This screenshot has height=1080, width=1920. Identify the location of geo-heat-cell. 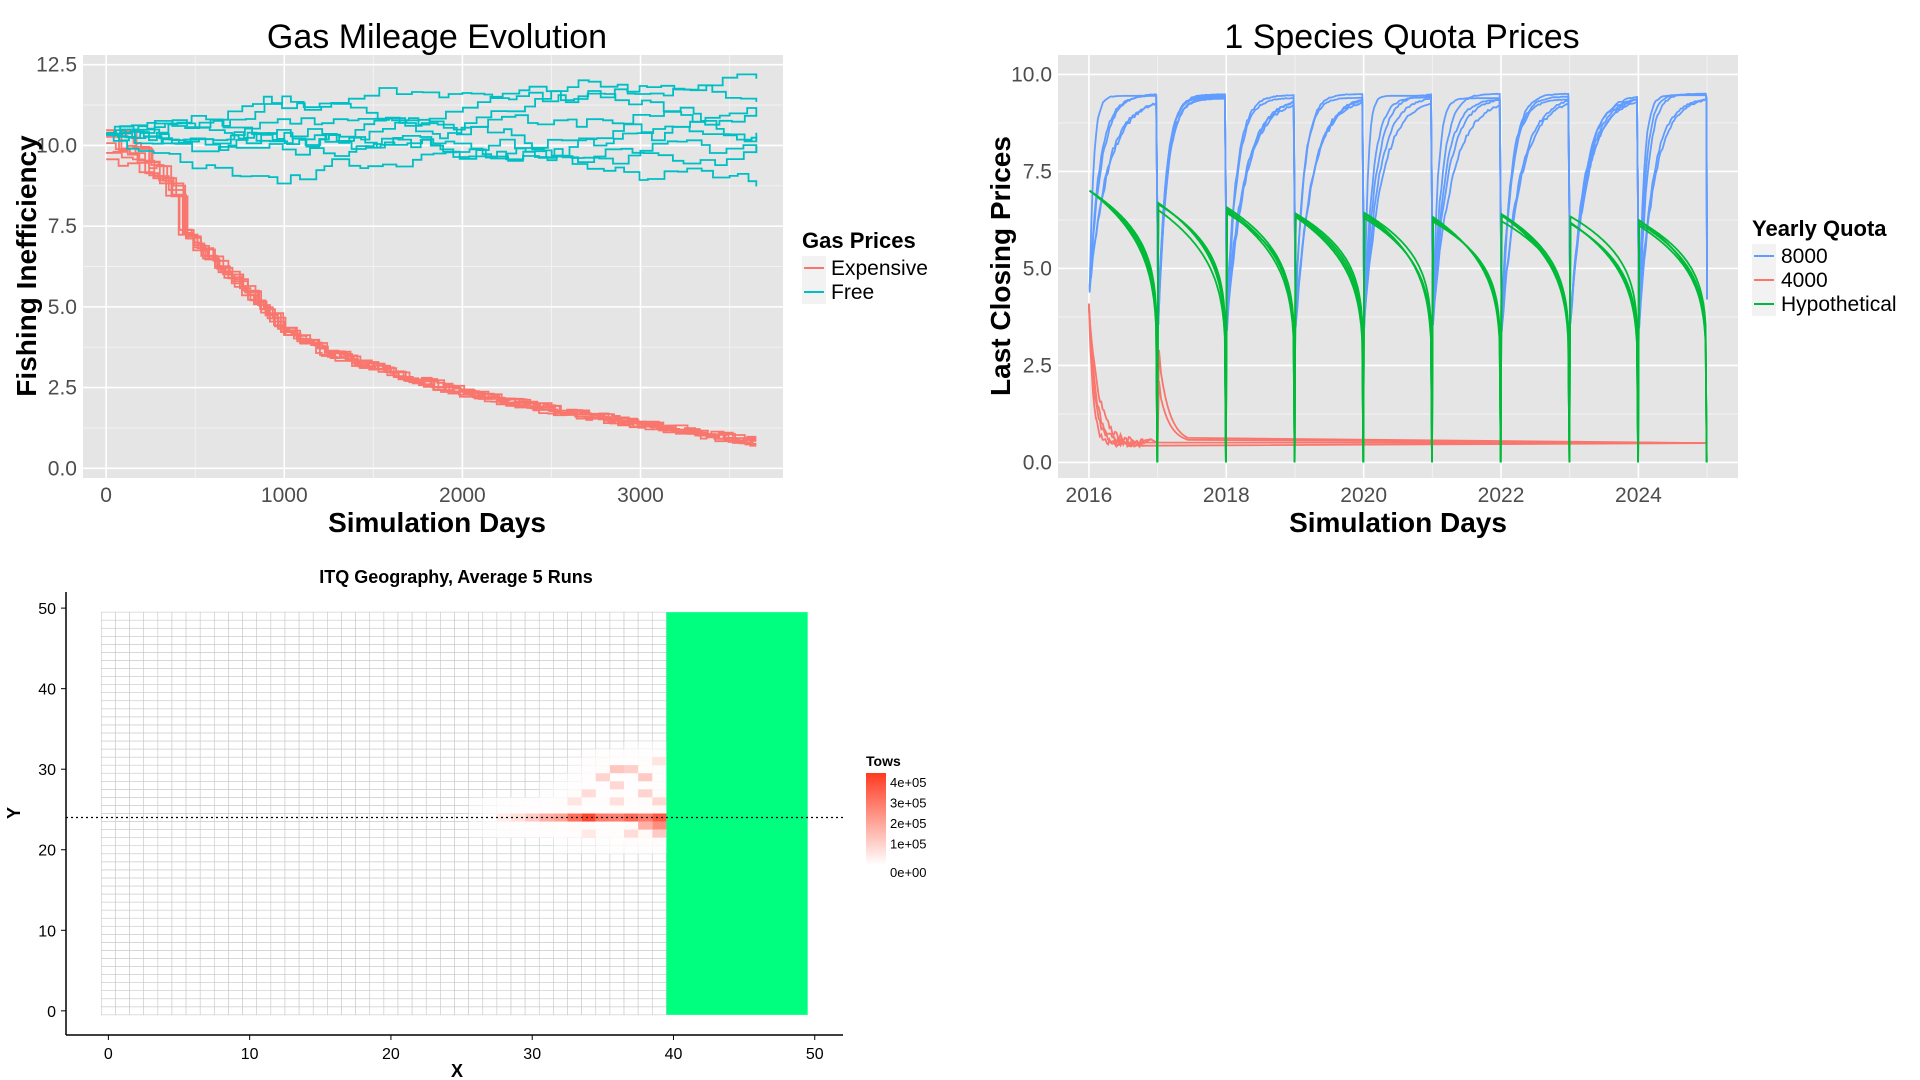
(602, 777).